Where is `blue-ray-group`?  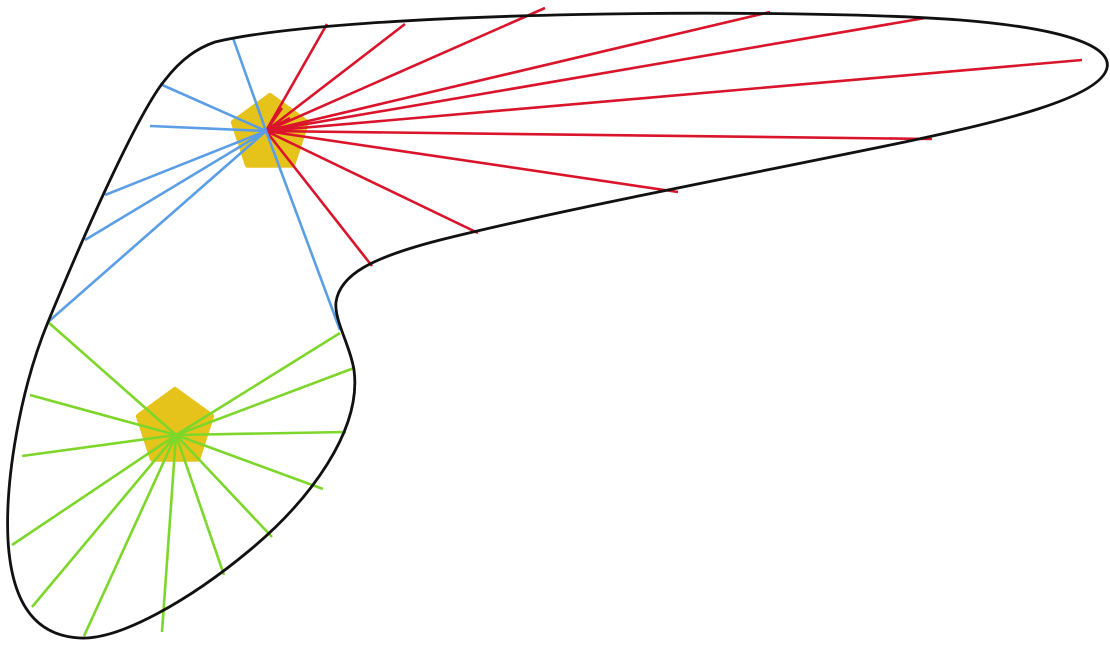 blue-ray-group is located at coordinates (194, 184).